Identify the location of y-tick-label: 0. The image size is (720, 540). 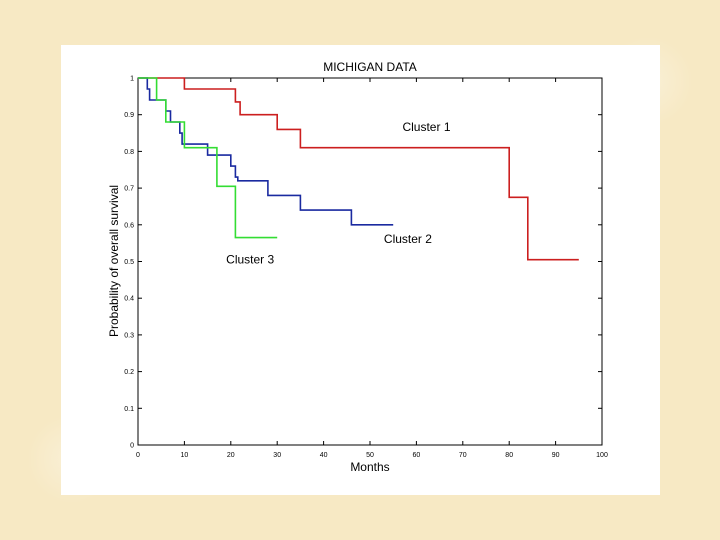
(132, 446).